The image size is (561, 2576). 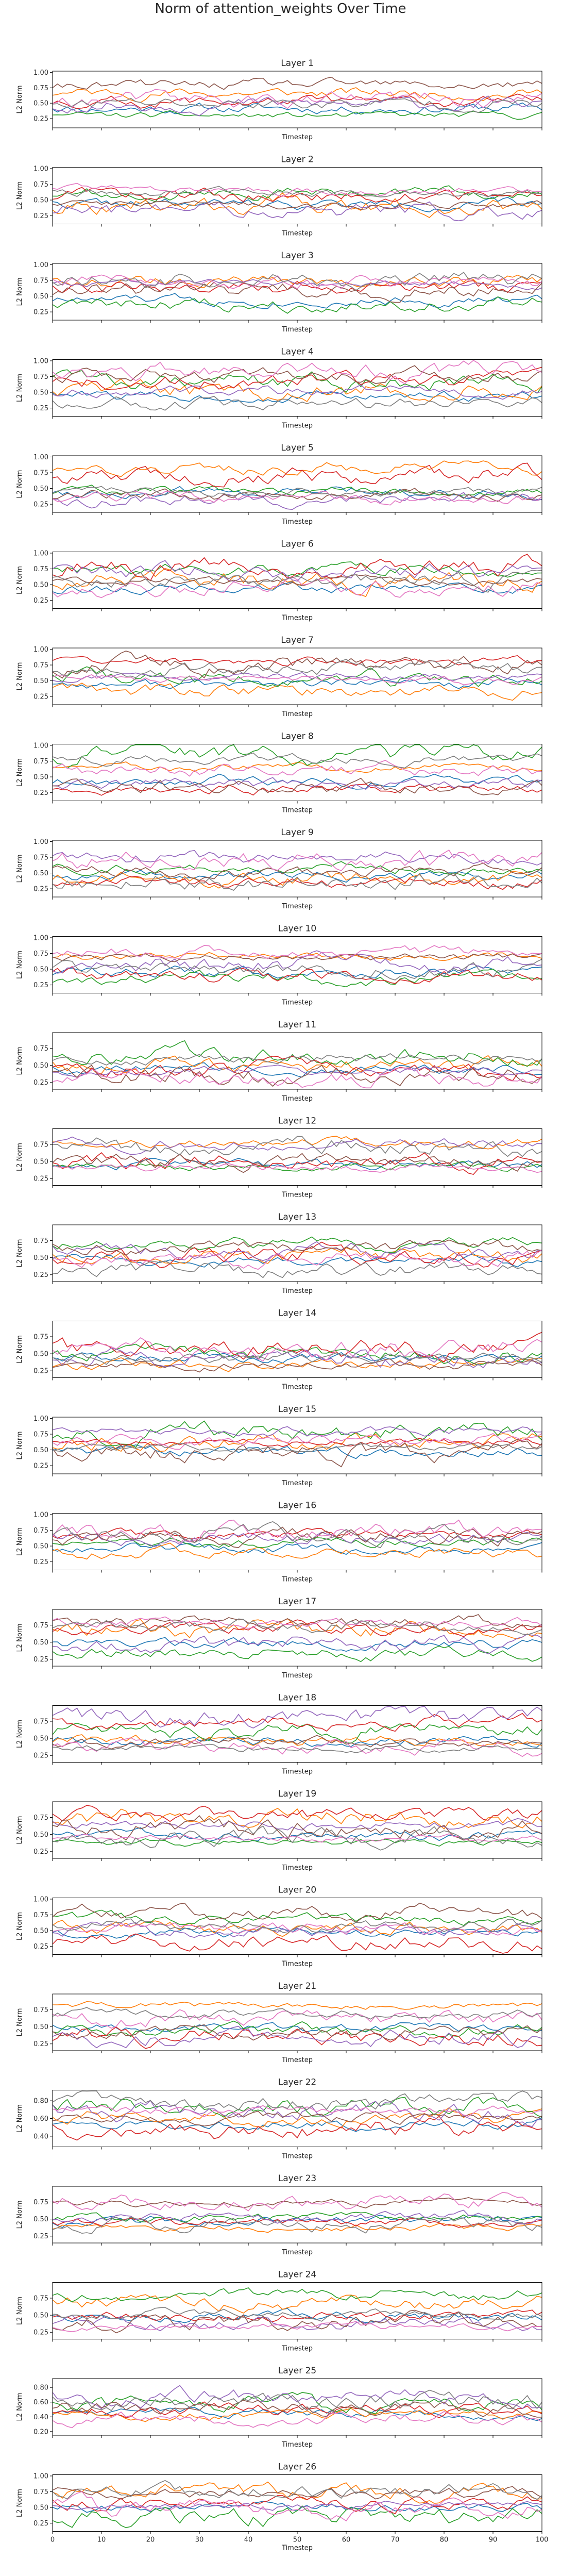 I want to click on figure-title: Norm of attention_weights Over Time, so click(x=280, y=9).